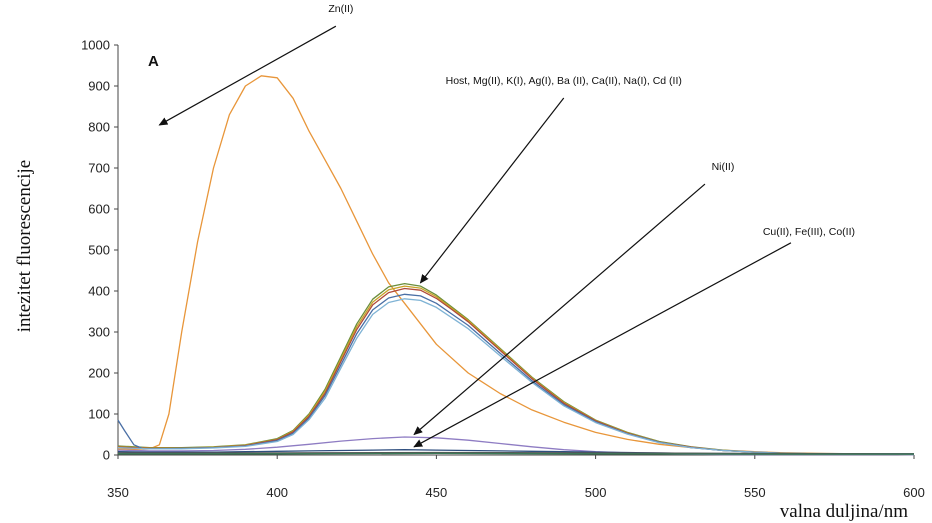  I want to click on y-tick-label: 0, so click(106, 455).